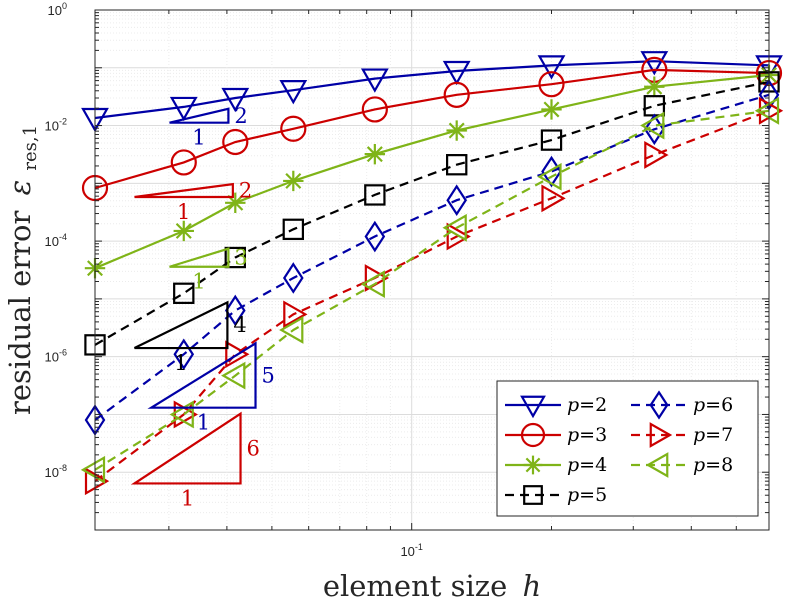 This screenshot has height=606, width=796. Describe the element at coordinates (682, 465) in the screenshot. I see `legend-item-8: p=8` at that location.